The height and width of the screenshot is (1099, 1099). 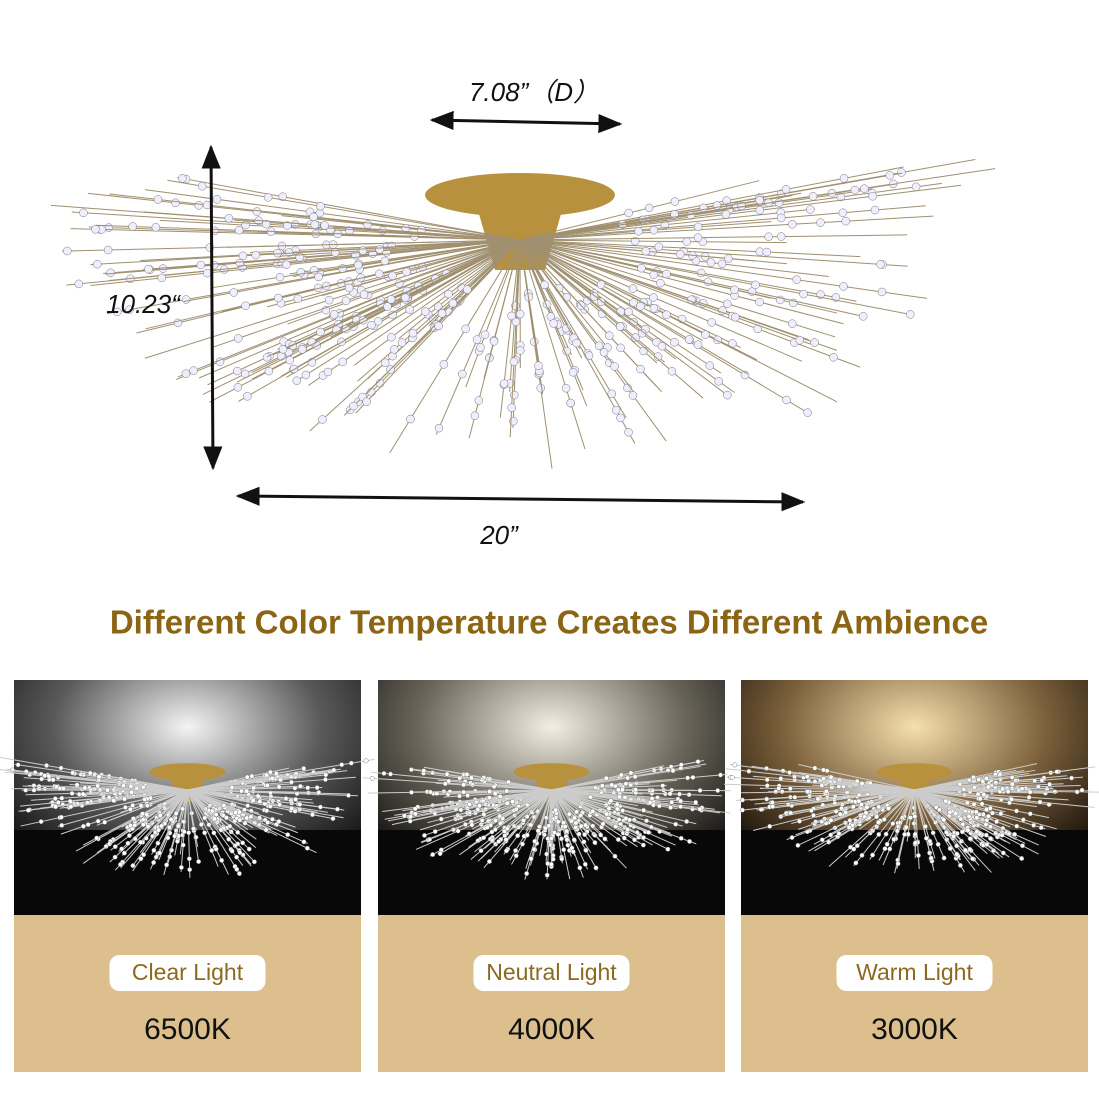 What do you see at coordinates (187, 1029) in the screenshot?
I see `panel-temperature: 6500K` at bounding box center [187, 1029].